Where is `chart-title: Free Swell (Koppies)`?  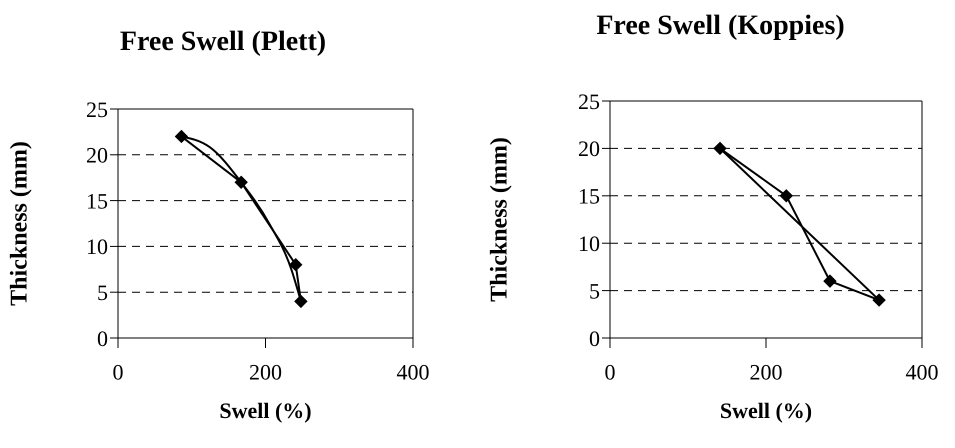
chart-title: Free Swell (Koppies) is located at coordinates (720, 26).